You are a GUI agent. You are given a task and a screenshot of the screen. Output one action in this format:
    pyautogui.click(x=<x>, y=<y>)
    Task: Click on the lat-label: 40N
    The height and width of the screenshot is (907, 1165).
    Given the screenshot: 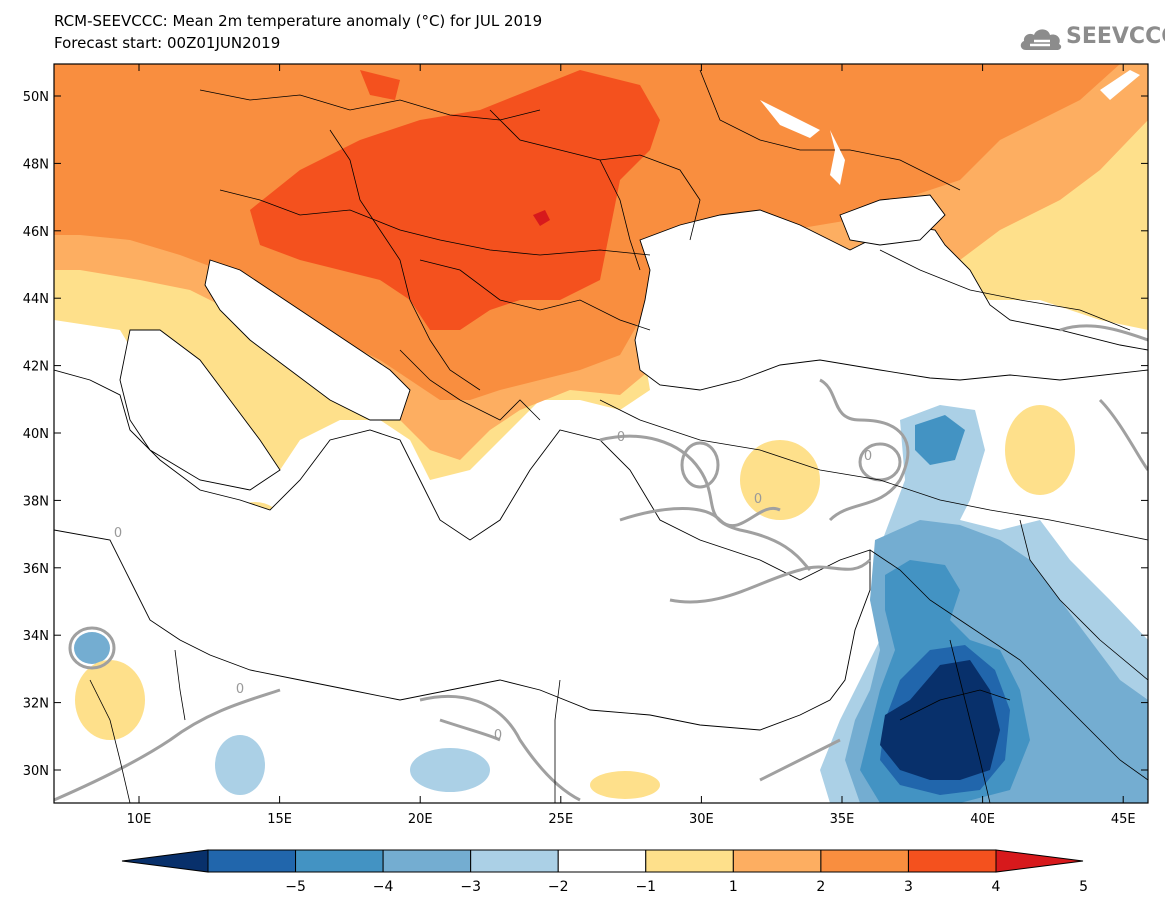 What is the action you would take?
    pyautogui.click(x=36, y=434)
    